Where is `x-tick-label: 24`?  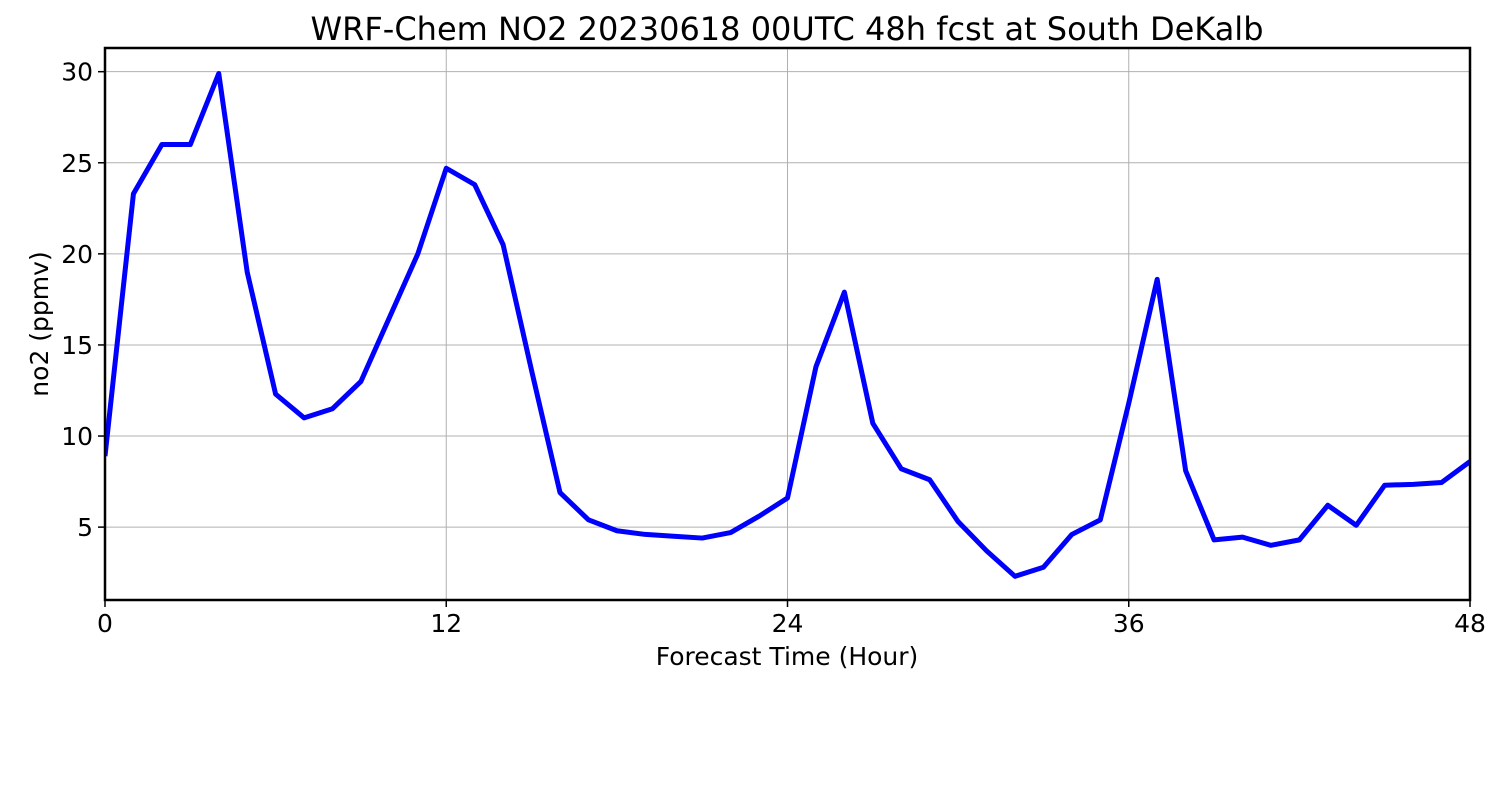
x-tick-label: 24 is located at coordinates (788, 623).